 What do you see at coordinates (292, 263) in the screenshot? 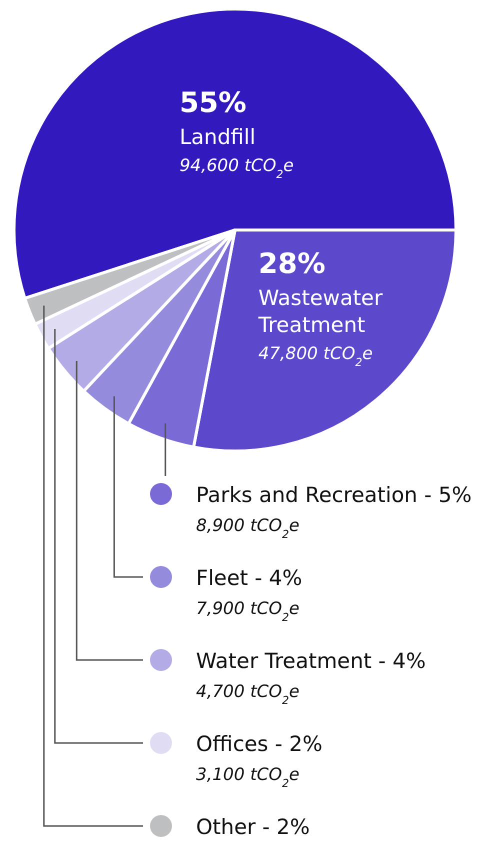
I see `data-label: 28%` at bounding box center [292, 263].